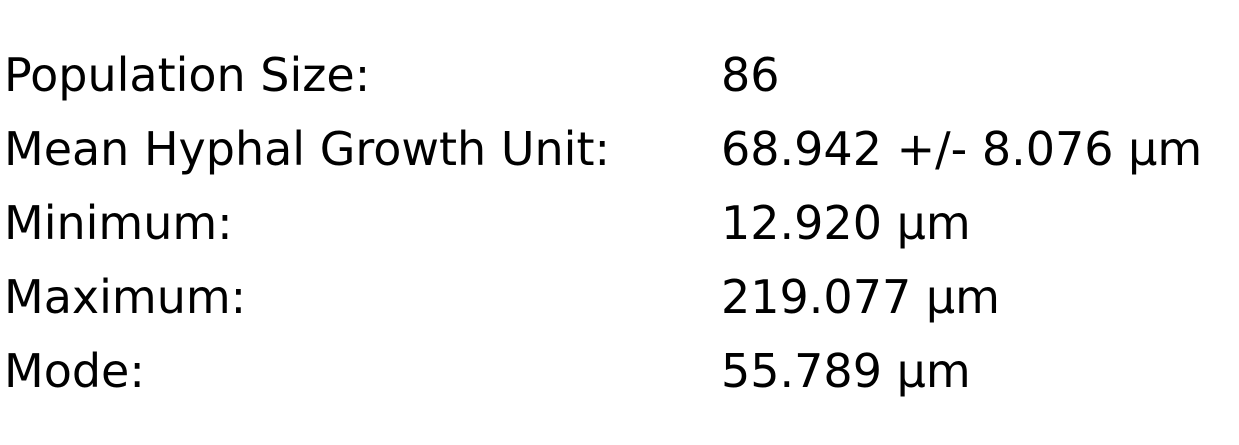 This screenshot has width=1239, height=445. I want to click on mode-label: Mode:, so click(74, 371).